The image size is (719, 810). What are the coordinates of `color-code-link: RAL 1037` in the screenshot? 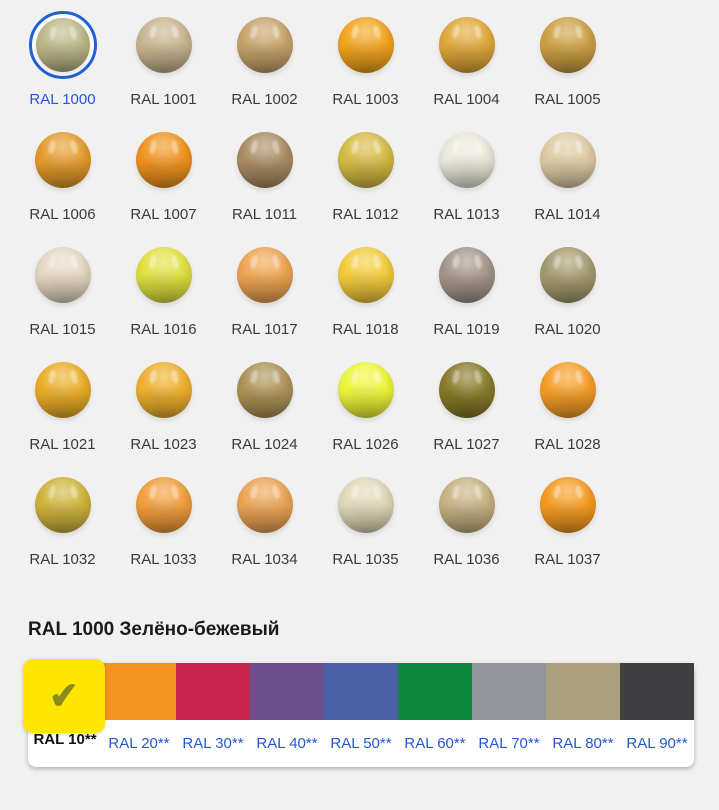 It's located at (567, 559).